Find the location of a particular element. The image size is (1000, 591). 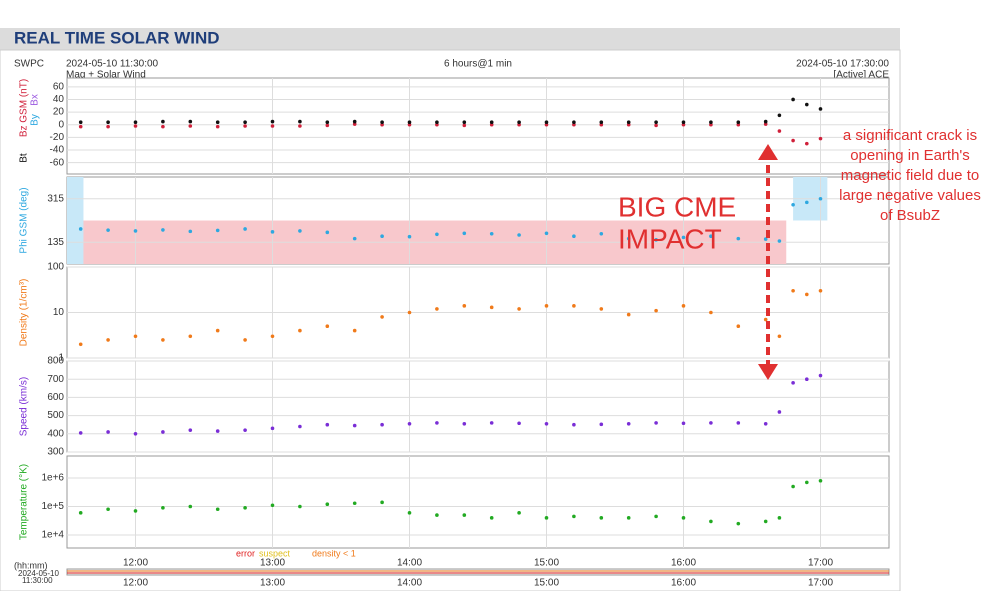

y-tick-label: 10 is located at coordinates (59, 312).